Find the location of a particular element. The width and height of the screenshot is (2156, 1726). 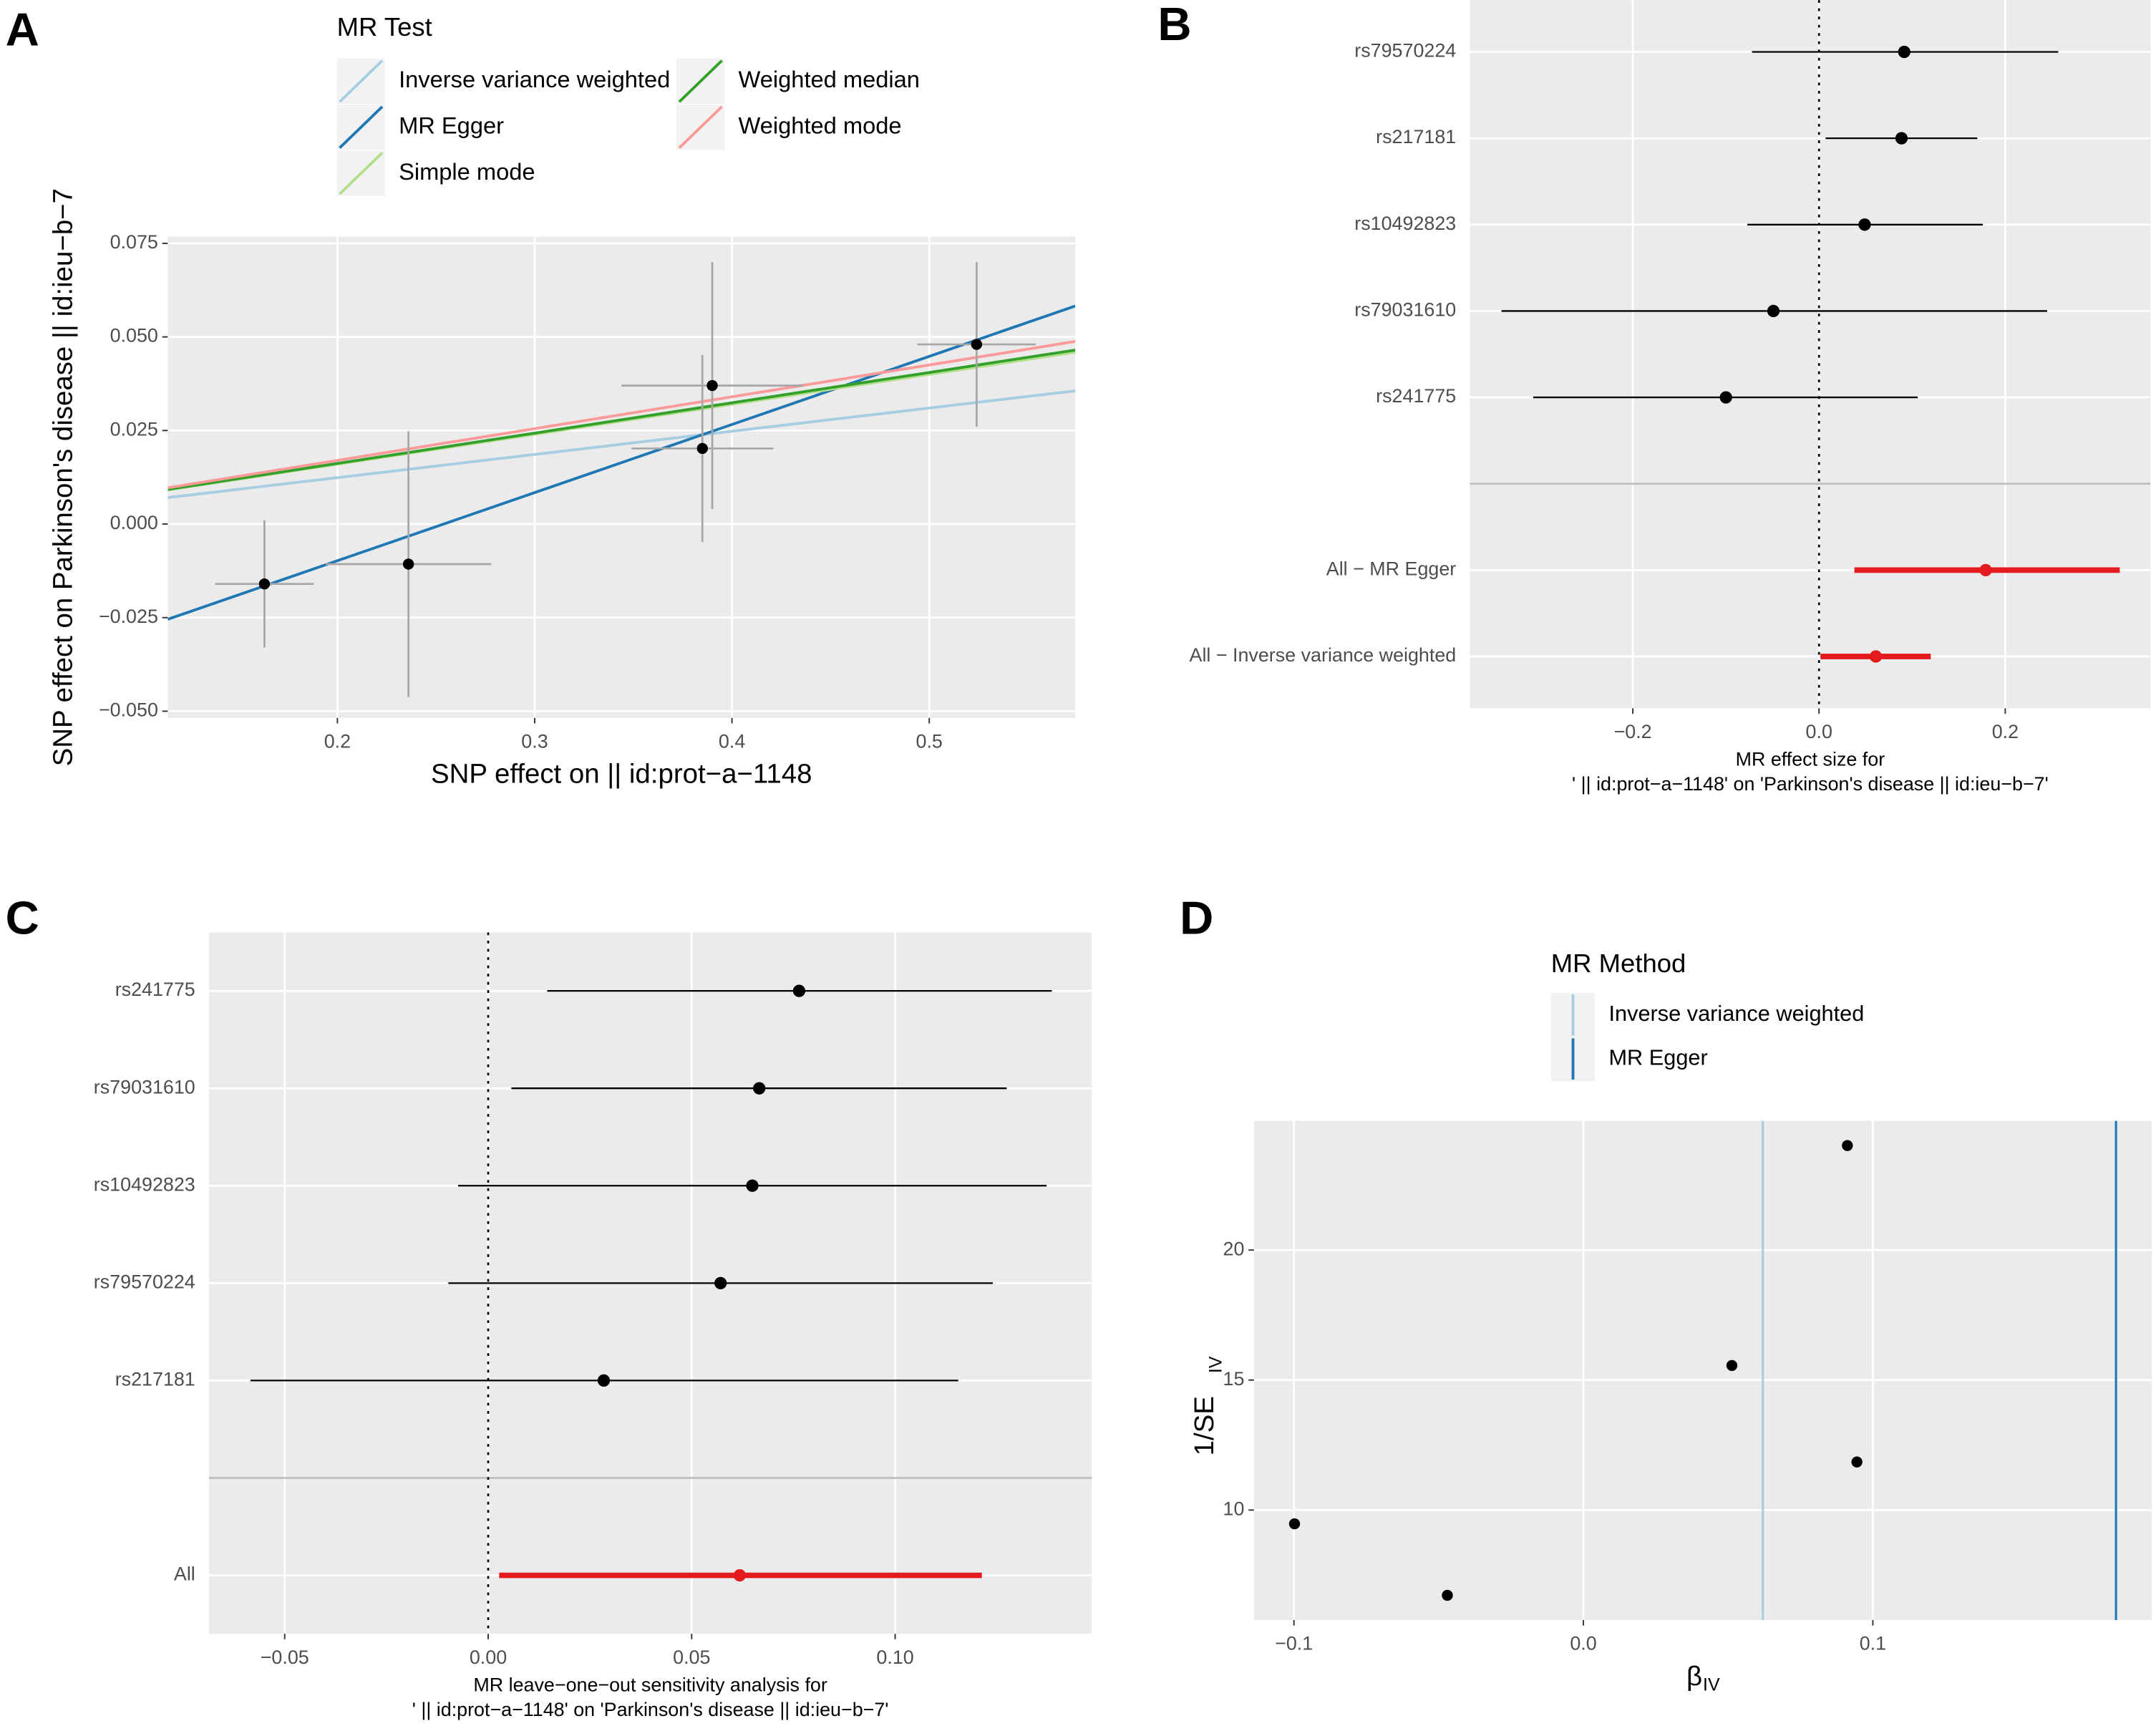

x-axis-title: SNP effect on || id:prot−a−1148 is located at coordinates (622, 774).